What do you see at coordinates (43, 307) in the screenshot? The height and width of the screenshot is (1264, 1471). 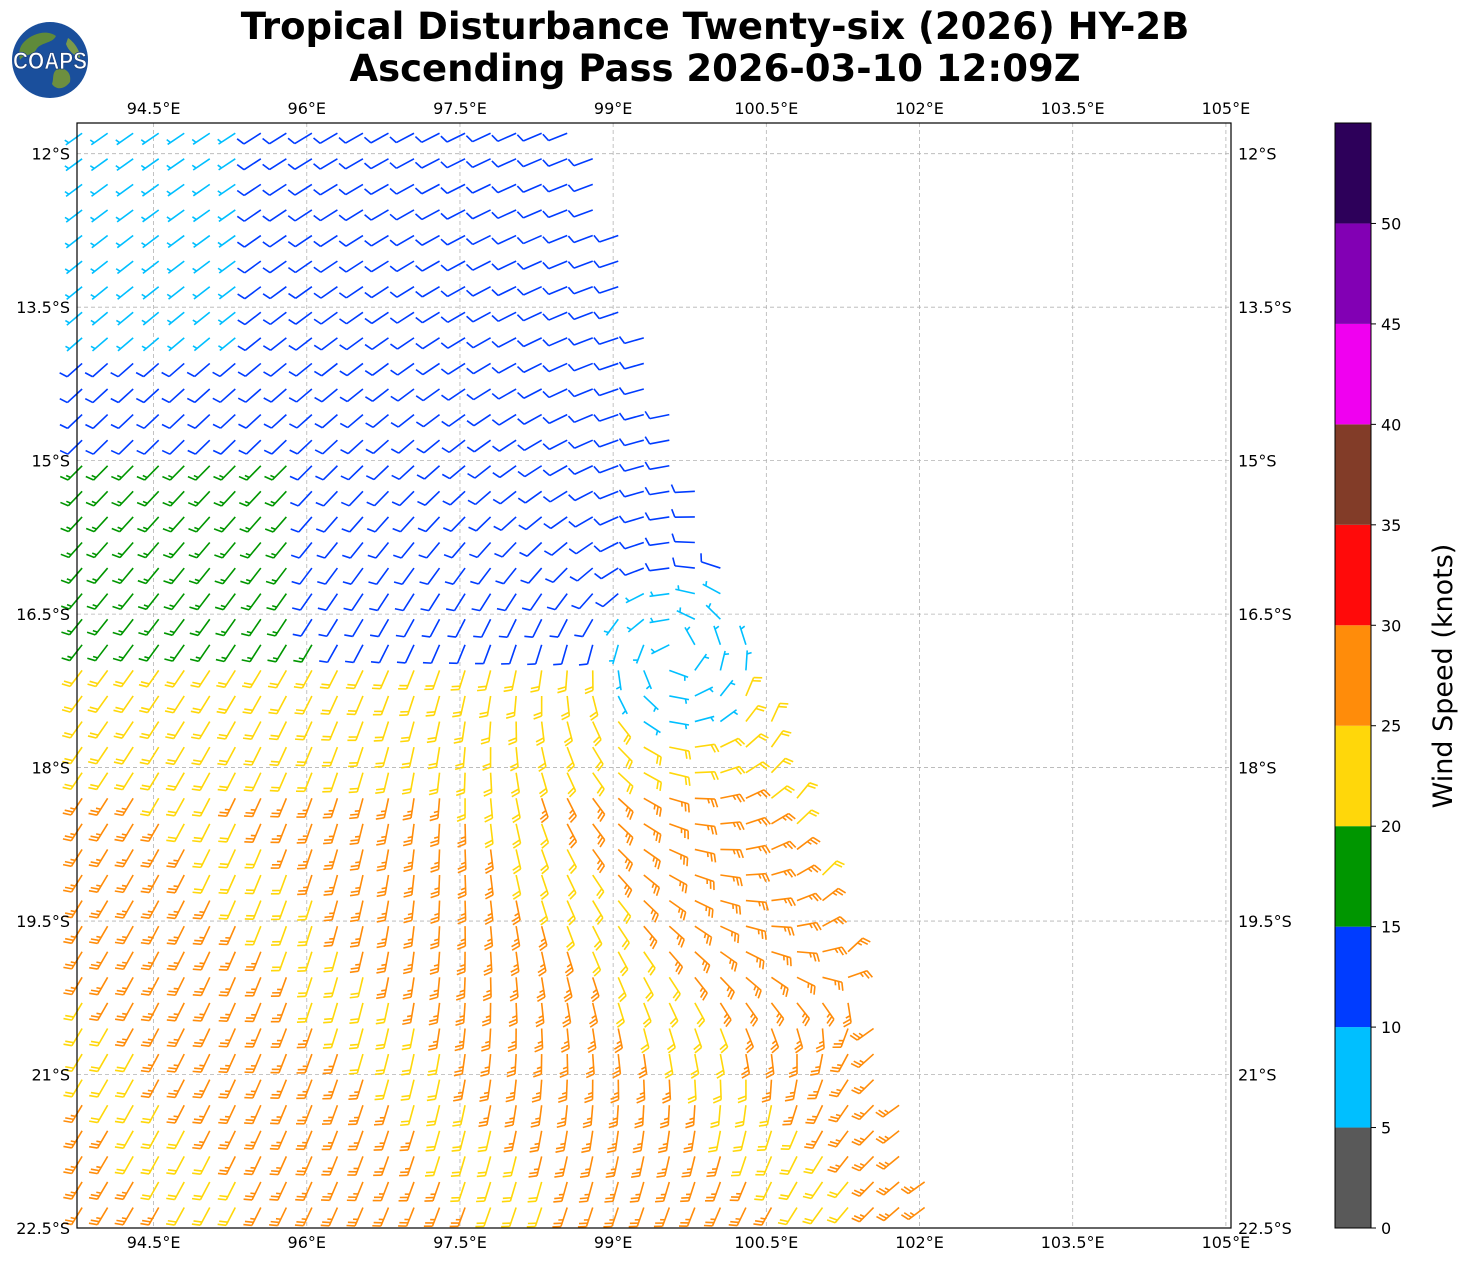 I see `lat-tick-left-1: 13.5°S` at bounding box center [43, 307].